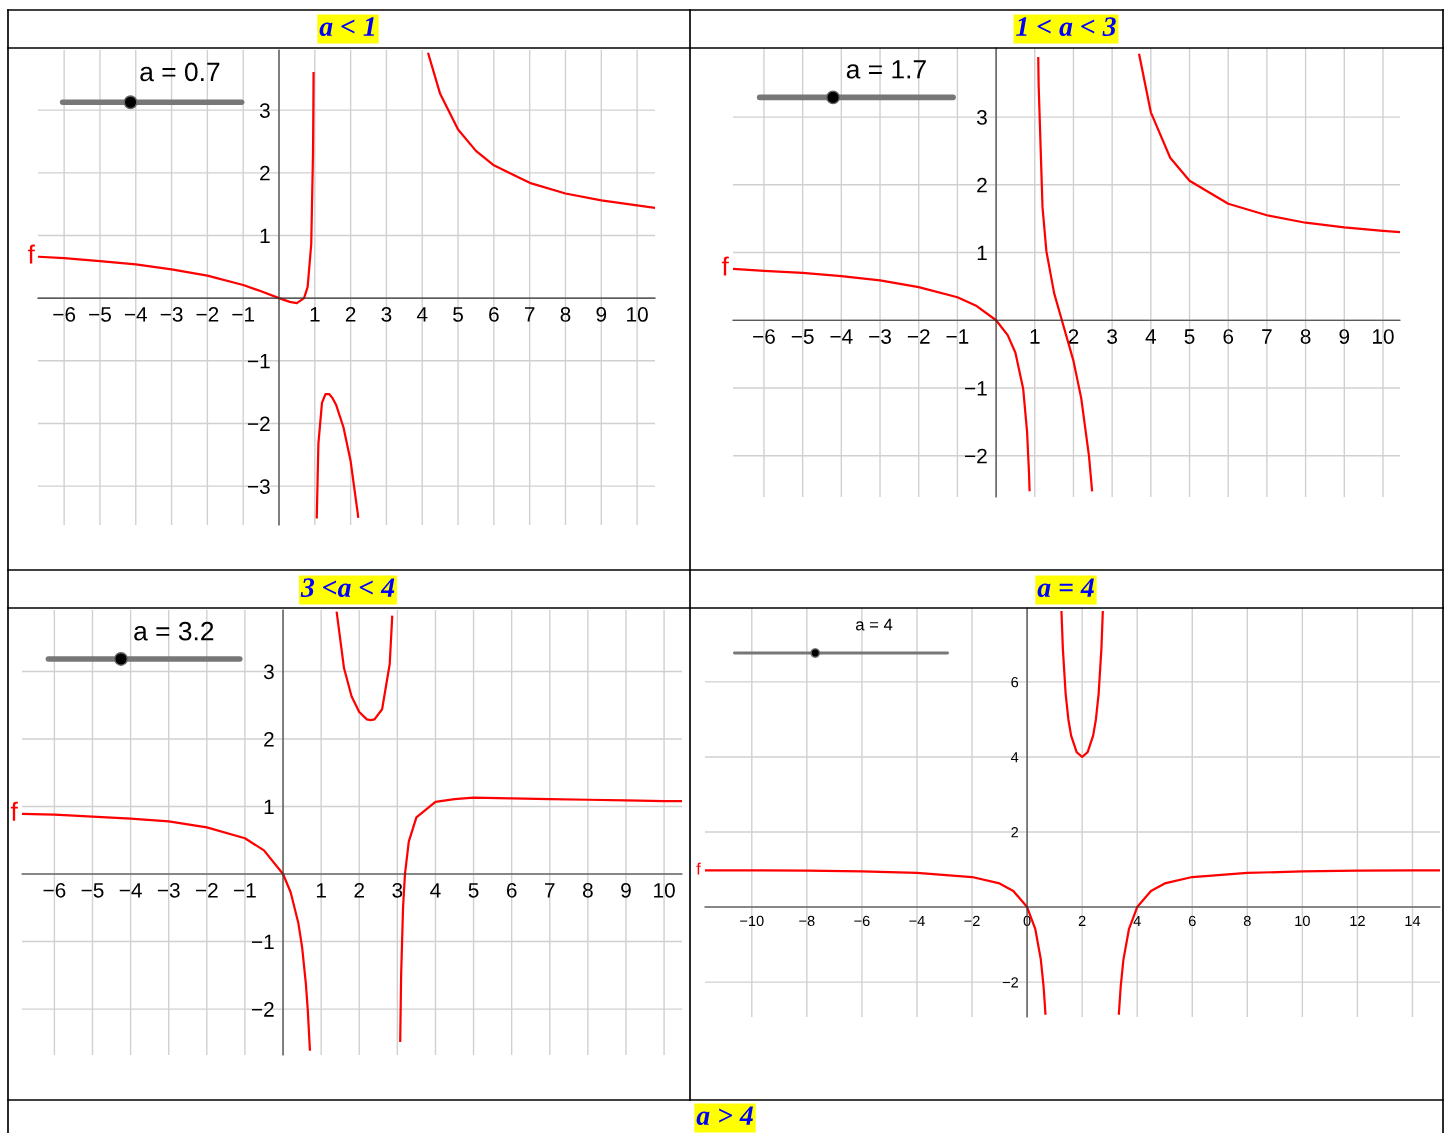  What do you see at coordinates (807, 921) in the screenshot?
I see `x-tick-label: −8` at bounding box center [807, 921].